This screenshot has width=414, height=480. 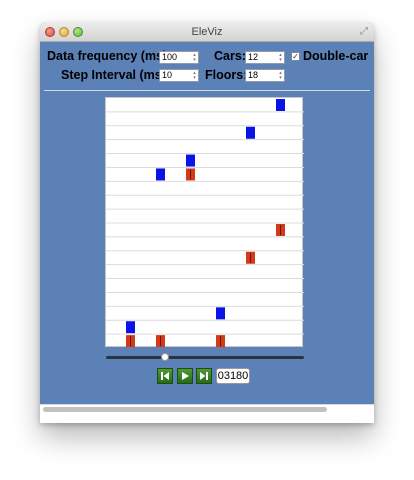 I want to click on window-title: EleViz, so click(x=207, y=32).